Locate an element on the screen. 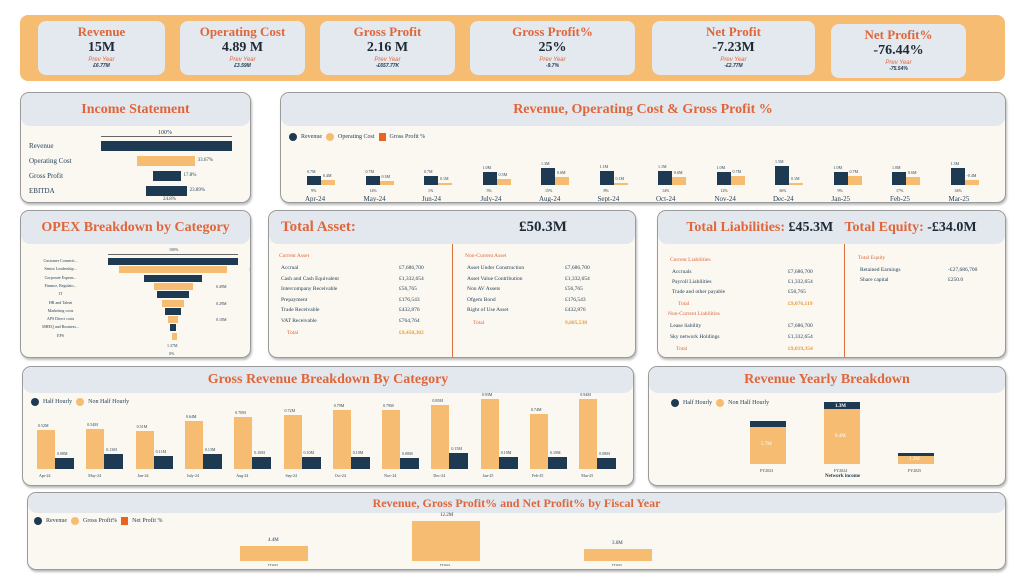 The image size is (1024, 576). row-label: Prepayment is located at coordinates (294, 299).